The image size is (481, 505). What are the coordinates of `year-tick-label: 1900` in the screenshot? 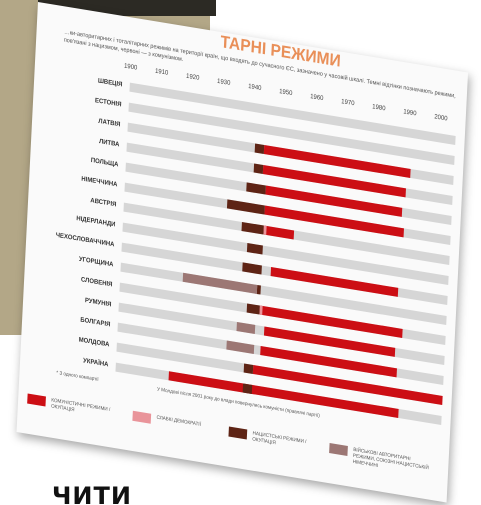 It's located at (130, 67).